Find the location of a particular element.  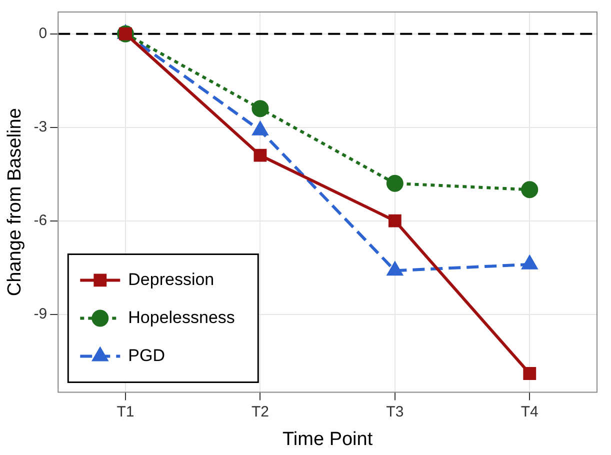

y-tick-label: -3 is located at coordinates (41, 127).